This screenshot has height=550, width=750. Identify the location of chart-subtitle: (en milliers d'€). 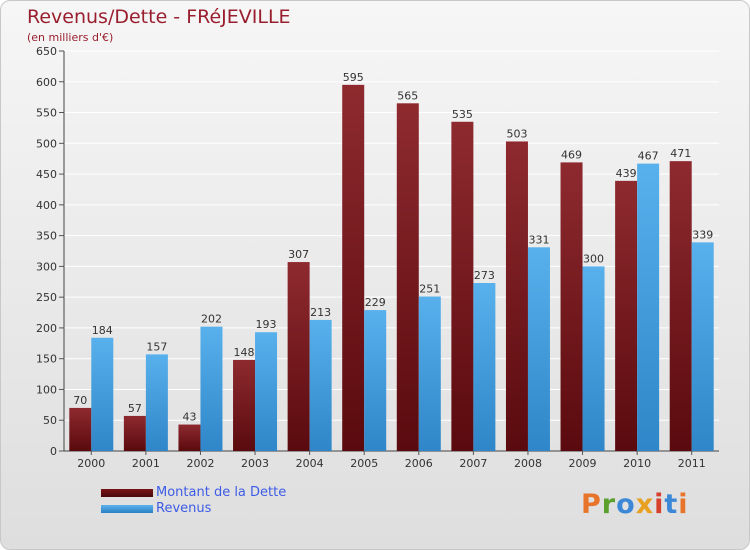
(70, 37).